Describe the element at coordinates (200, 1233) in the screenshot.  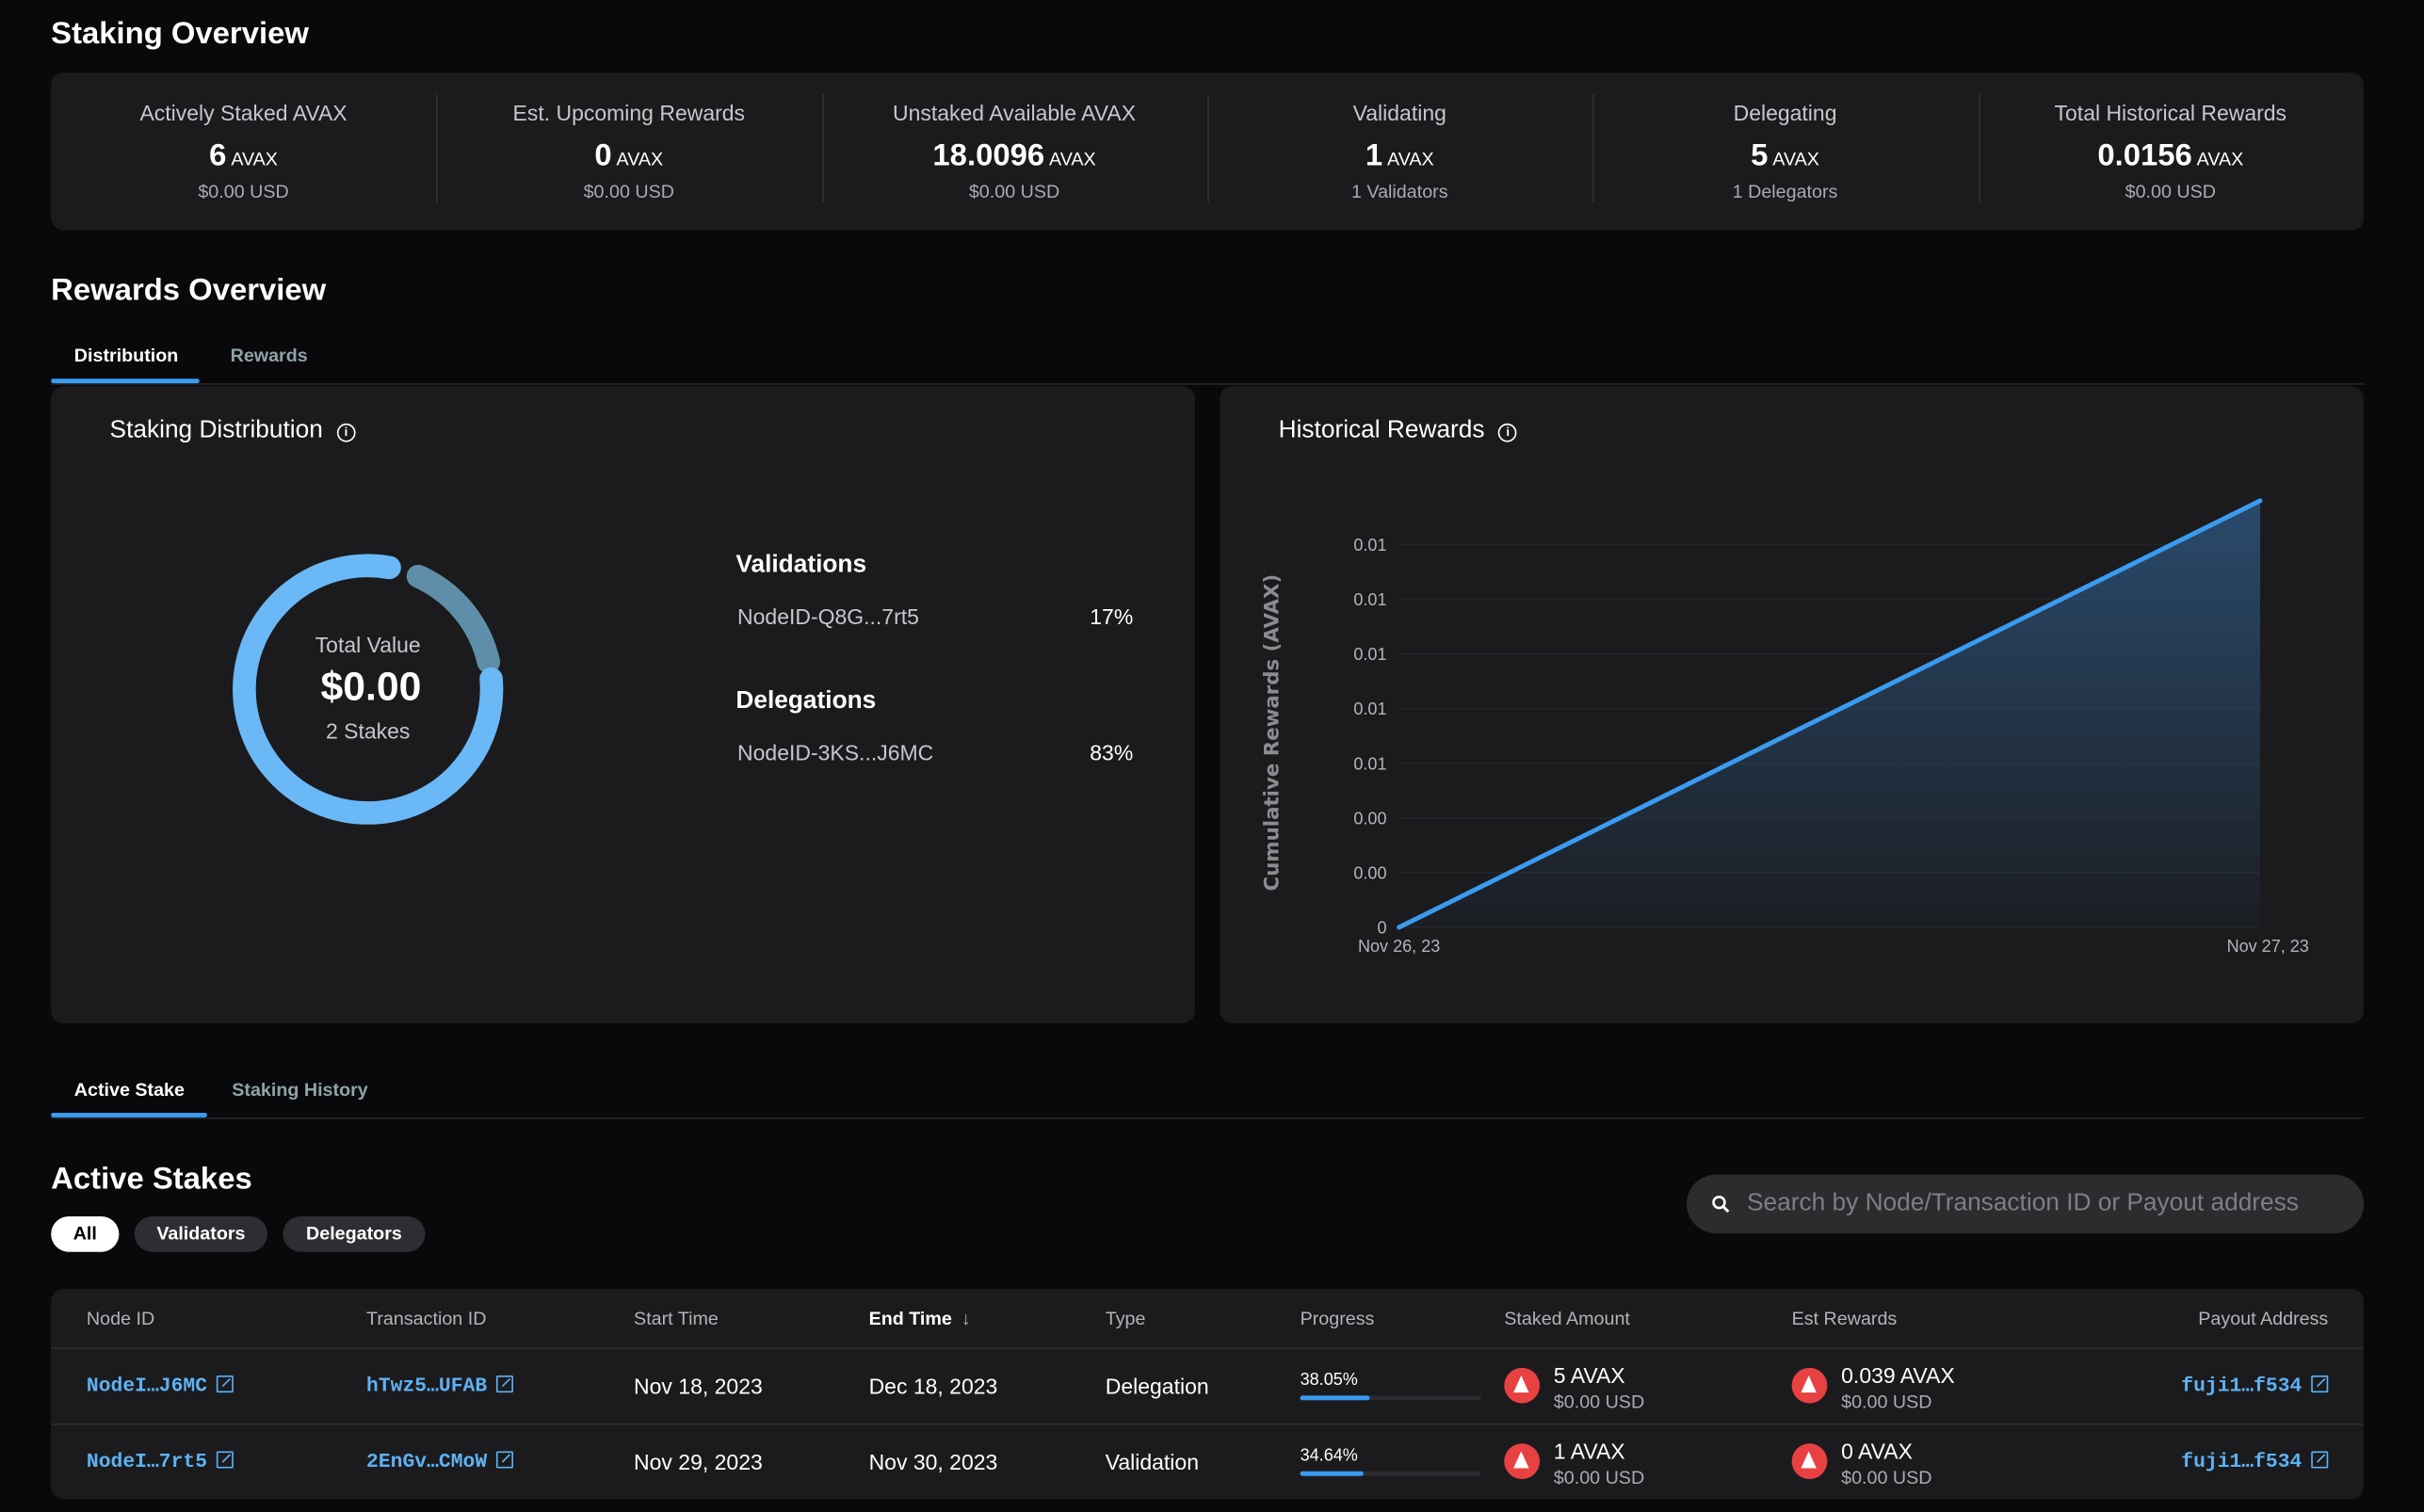
I see `filter-validators: Validators` at that location.